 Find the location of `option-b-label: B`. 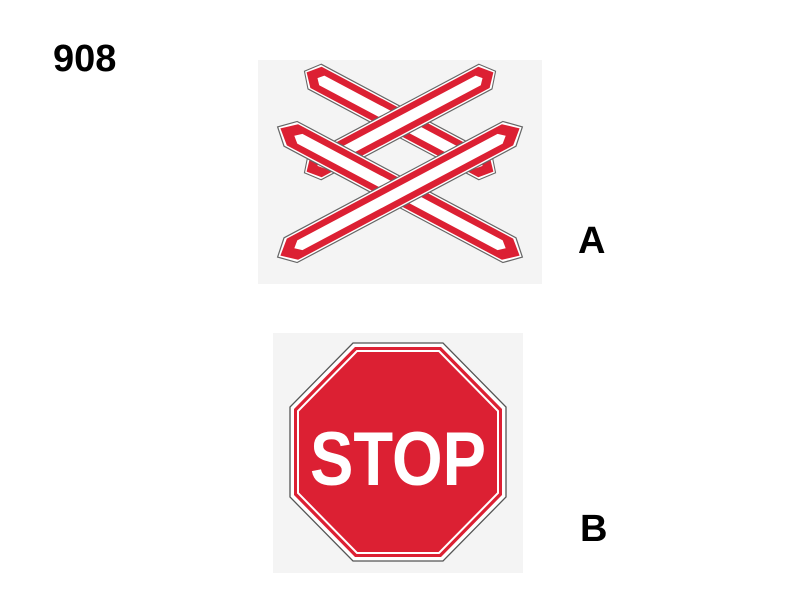

option-b-label: B is located at coordinates (594, 529).